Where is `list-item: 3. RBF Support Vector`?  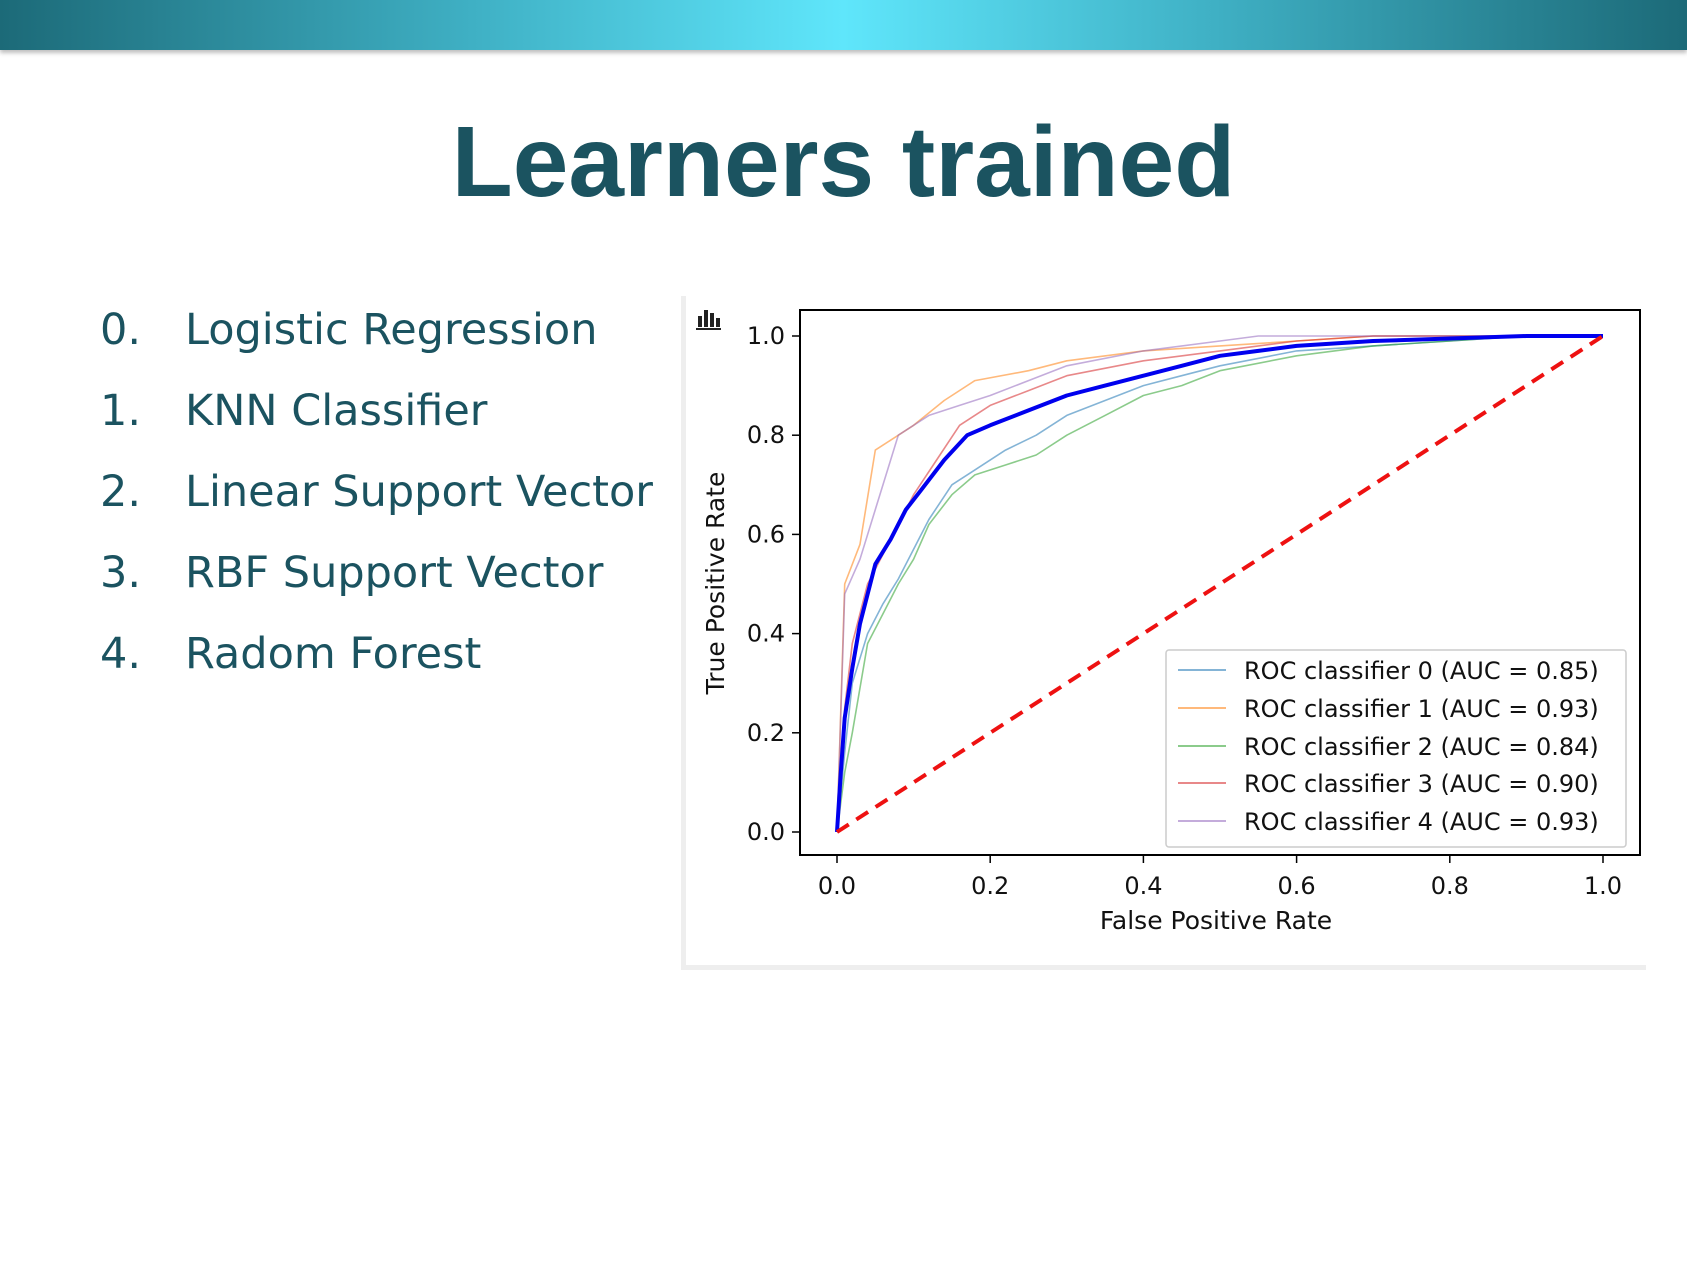
list-item: 3. RBF Support Vector is located at coordinates (376, 588).